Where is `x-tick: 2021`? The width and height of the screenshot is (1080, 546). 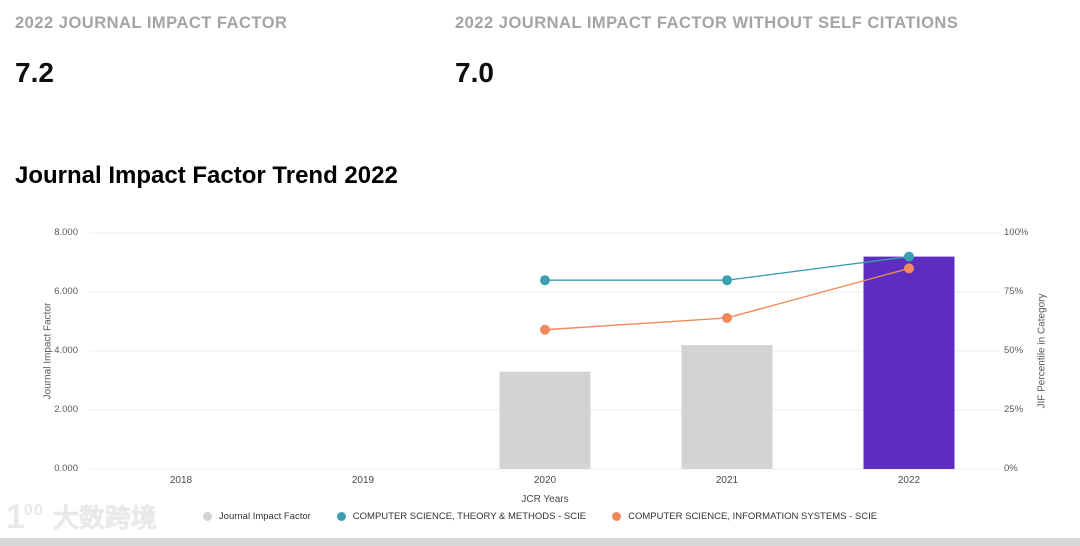 x-tick: 2021 is located at coordinates (727, 480).